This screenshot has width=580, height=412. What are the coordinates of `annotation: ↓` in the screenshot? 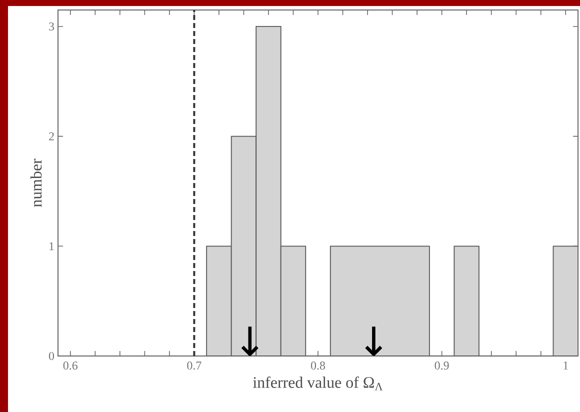 It's located at (373, 341).